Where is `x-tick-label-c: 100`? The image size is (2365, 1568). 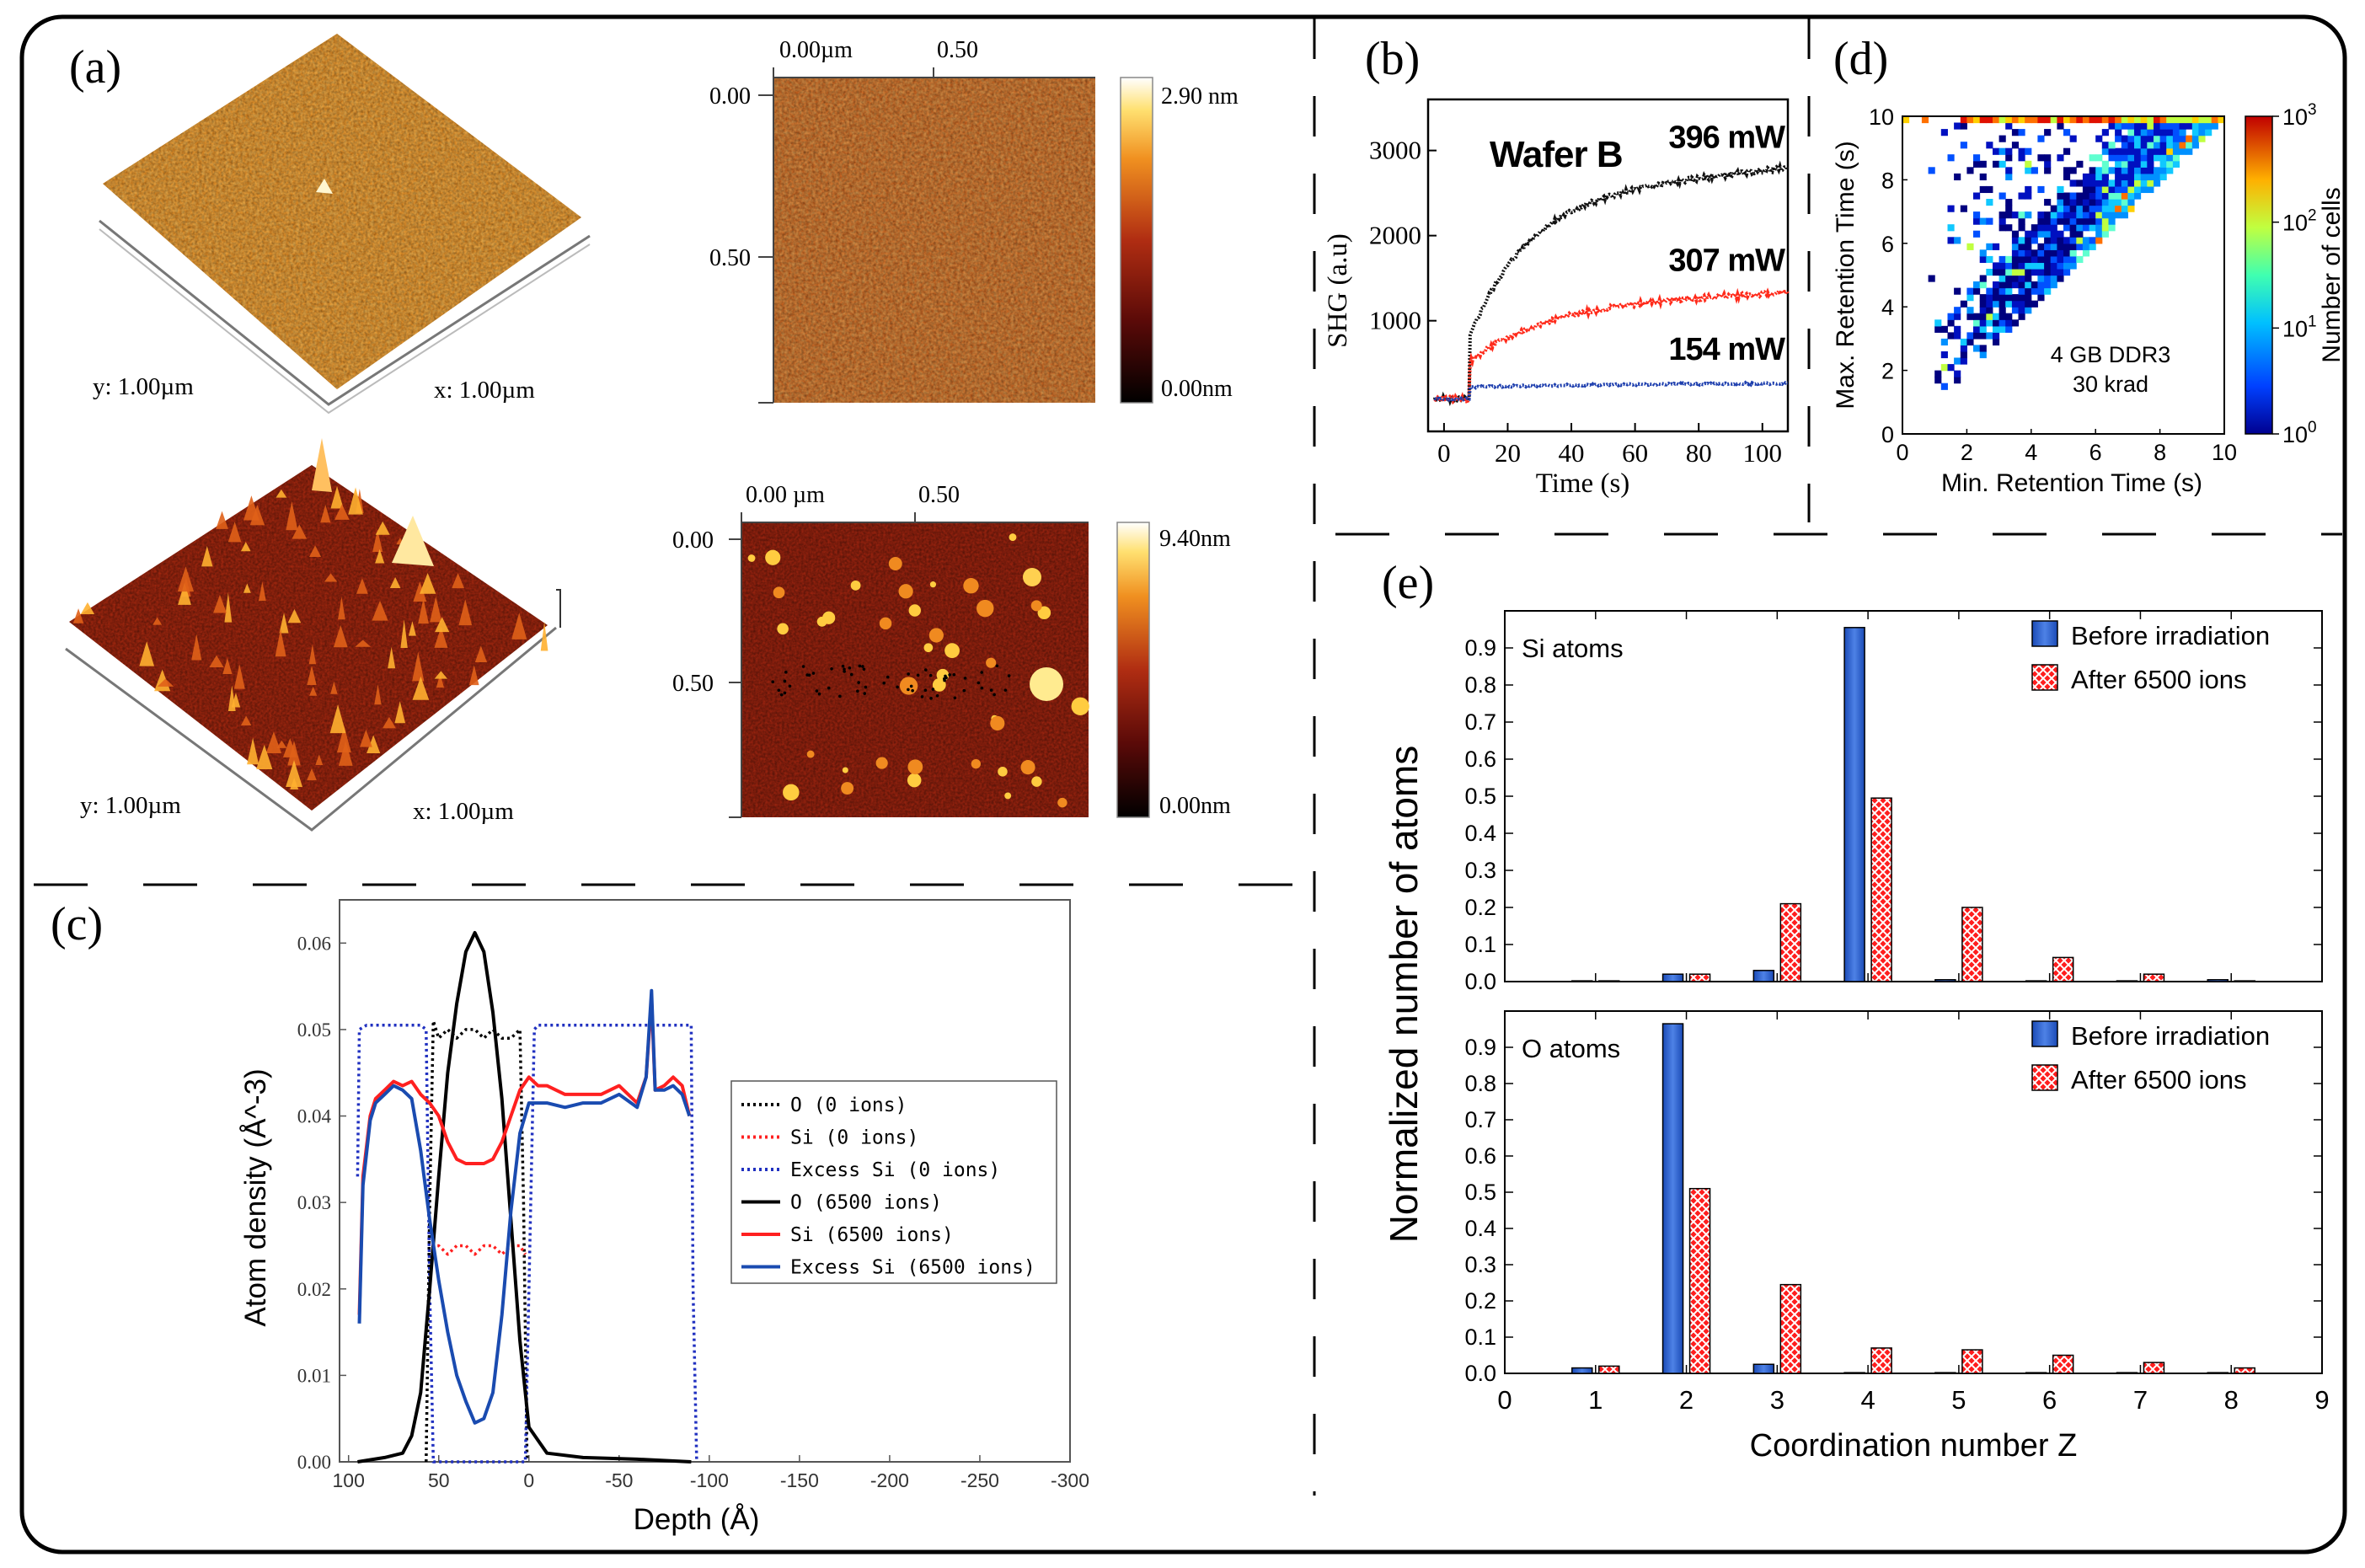
x-tick-label-c: 100 is located at coordinates (349, 1480).